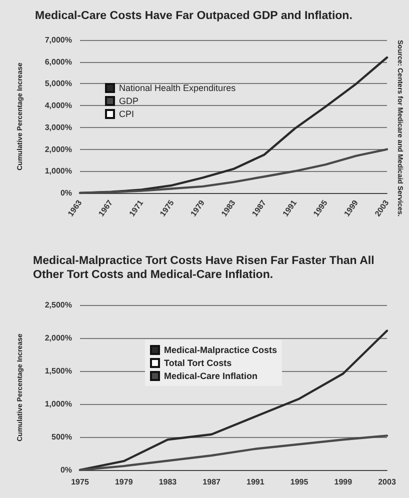 The height and width of the screenshot is (498, 409). What do you see at coordinates (387, 482) in the screenshot?
I see `x-tick-label: 2003` at bounding box center [387, 482].